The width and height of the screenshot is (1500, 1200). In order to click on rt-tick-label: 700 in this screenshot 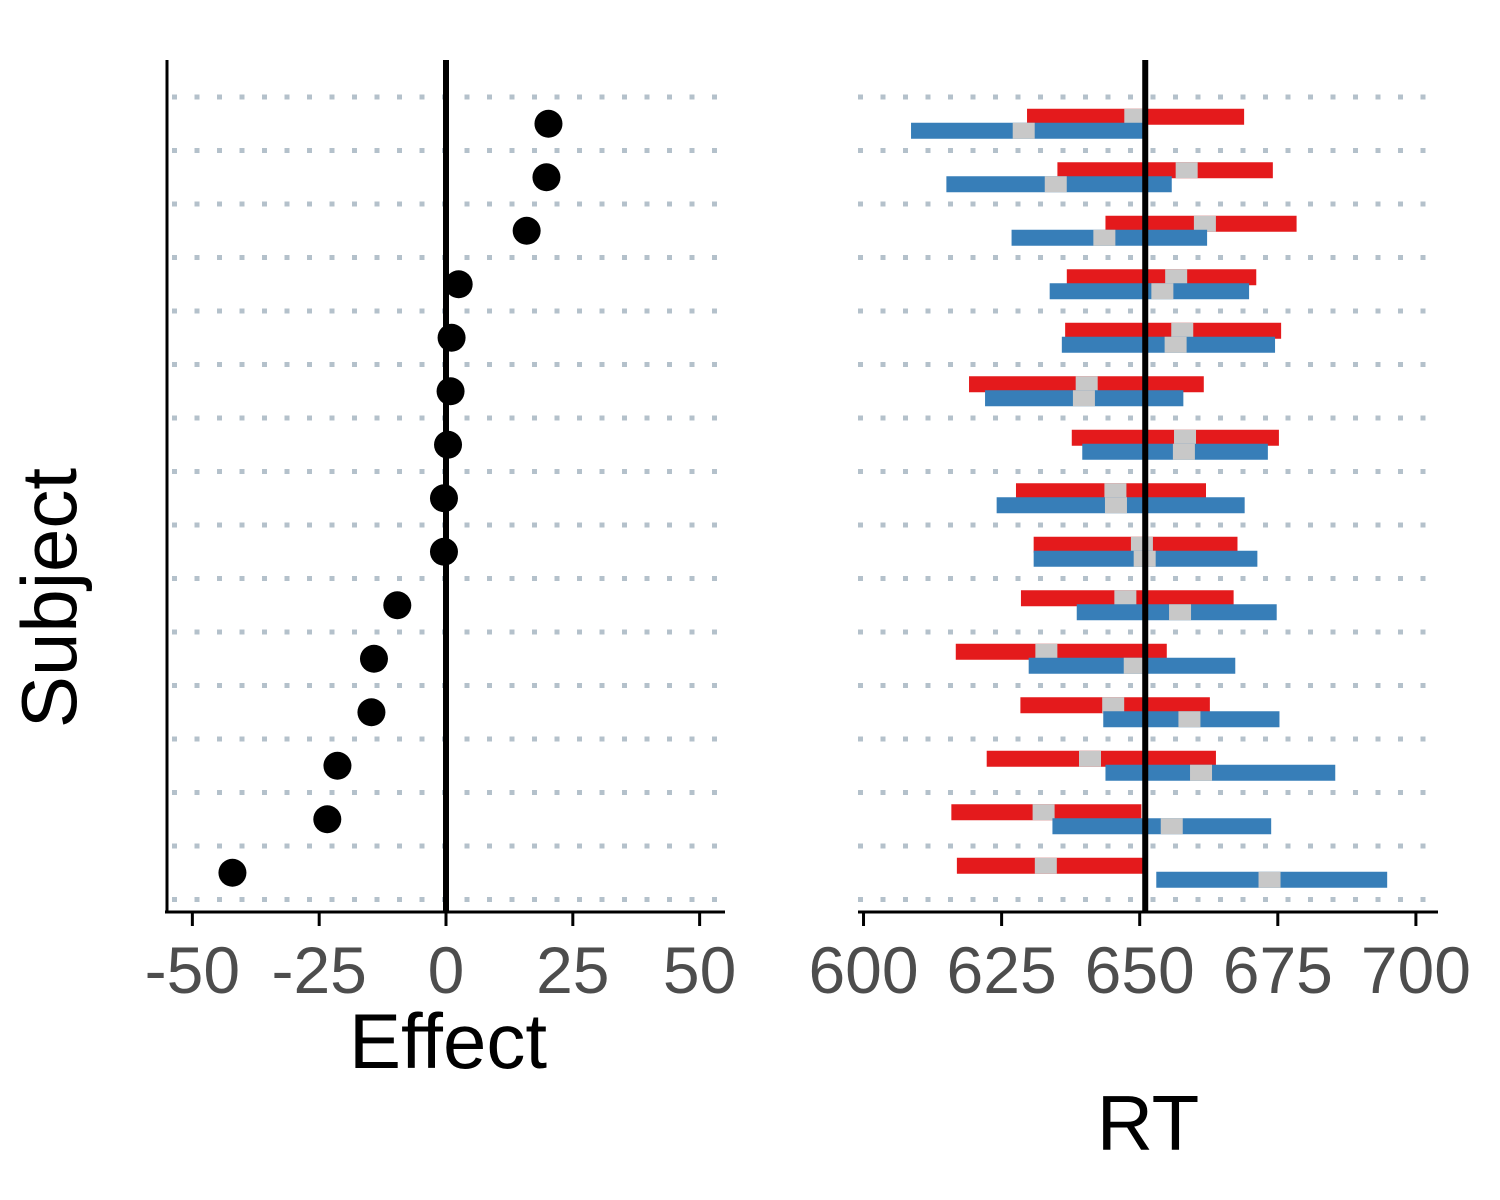, I will do `click(1416, 970)`.